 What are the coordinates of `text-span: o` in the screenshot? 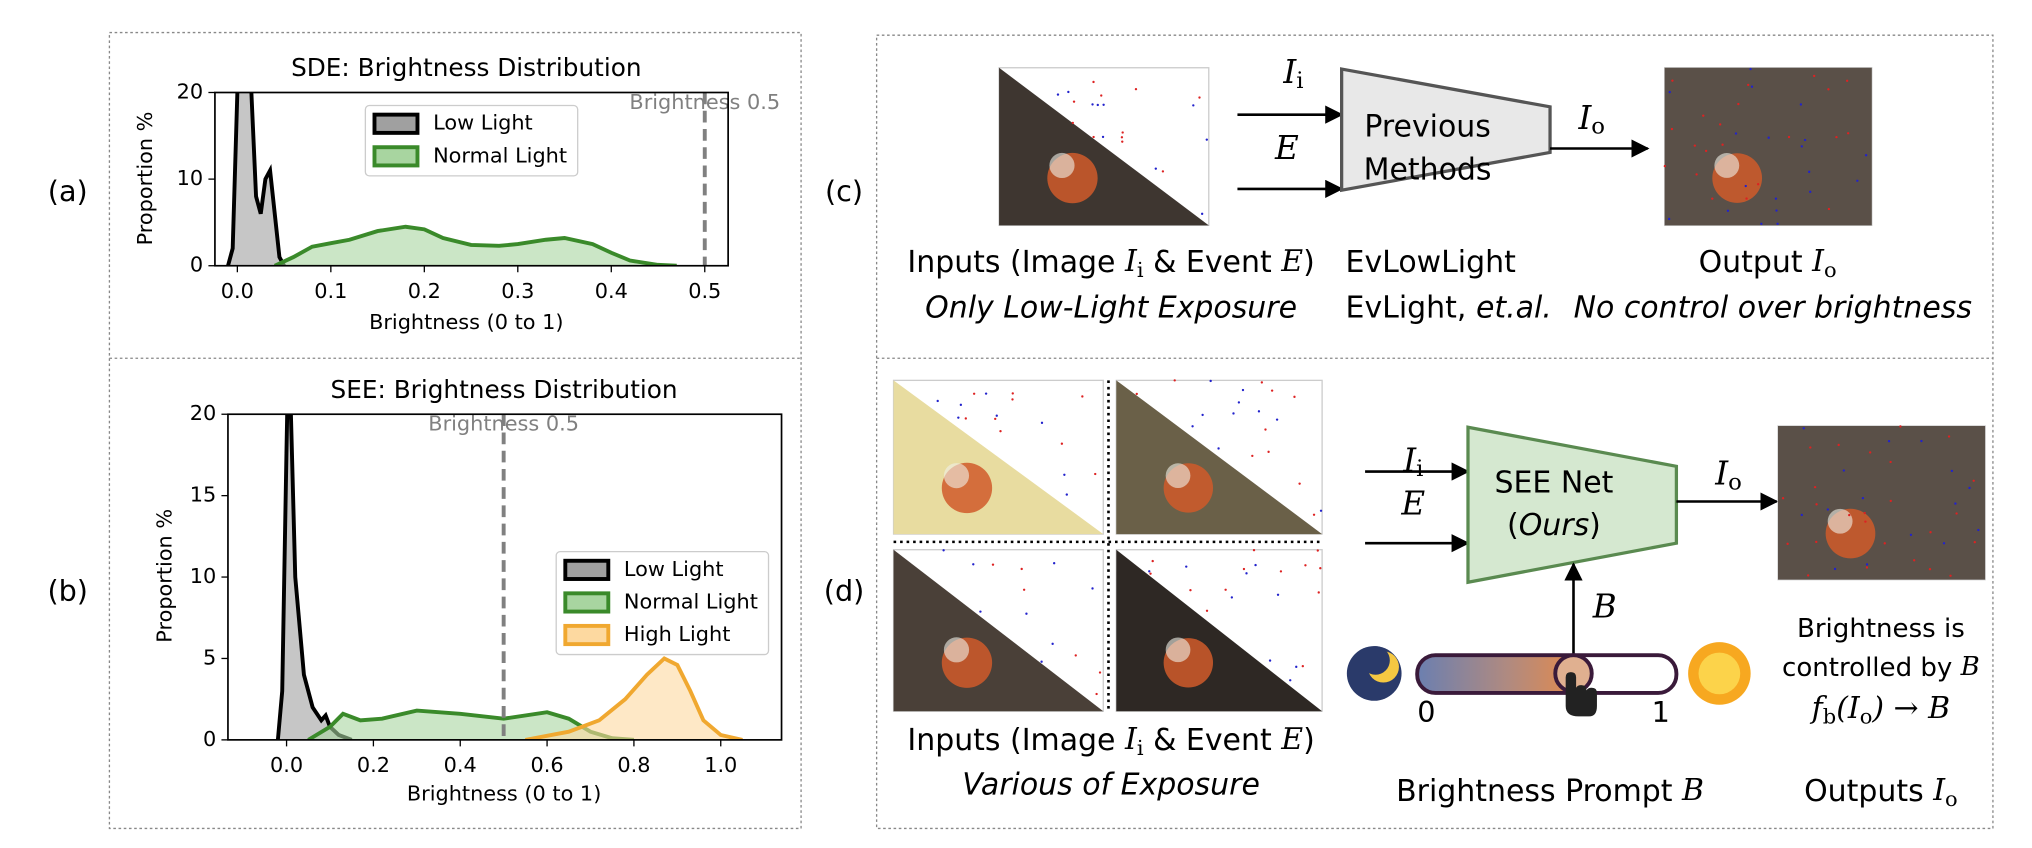 It's located at (1951, 798).